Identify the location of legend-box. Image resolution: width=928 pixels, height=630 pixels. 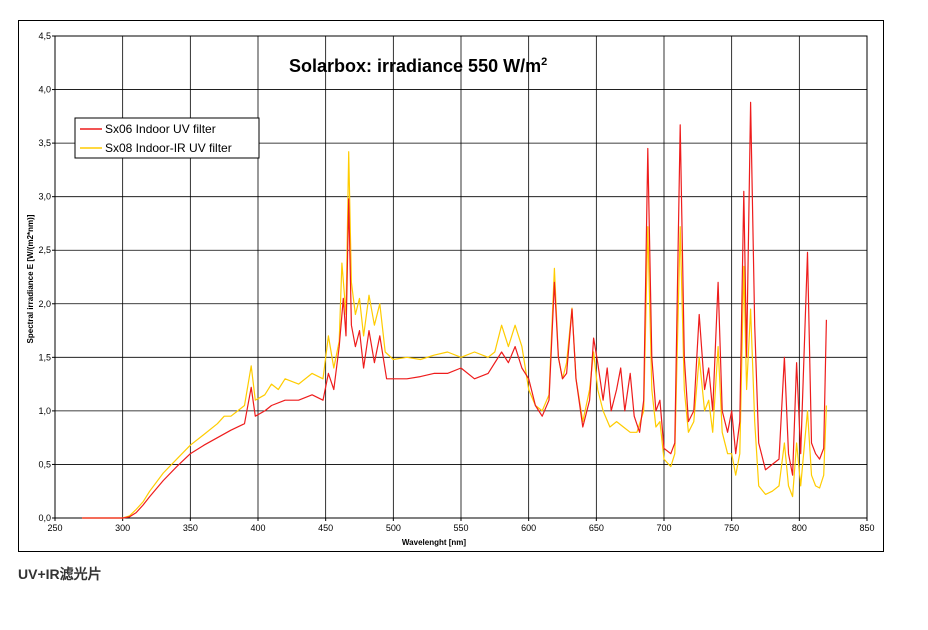
(167, 138).